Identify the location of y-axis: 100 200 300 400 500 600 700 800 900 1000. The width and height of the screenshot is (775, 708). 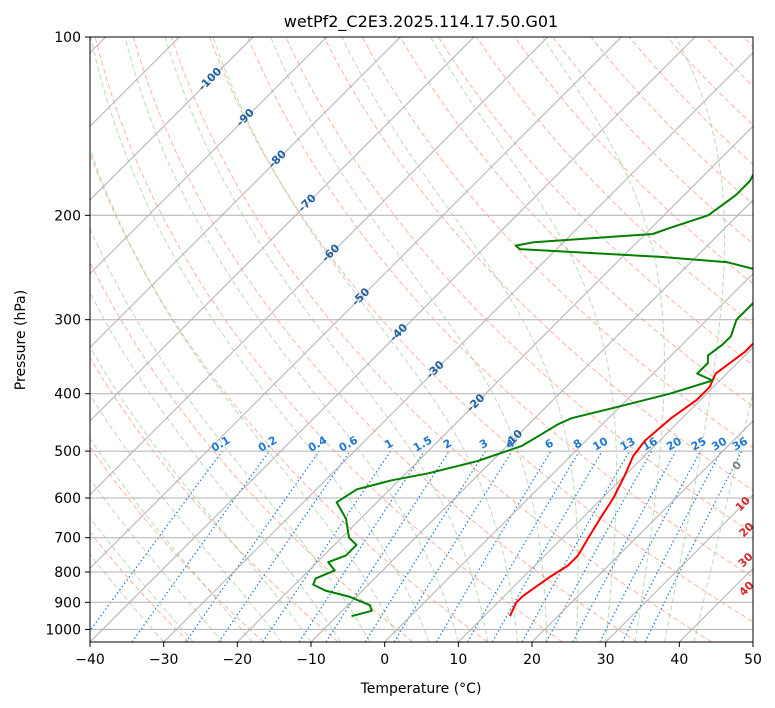
(67, 334).